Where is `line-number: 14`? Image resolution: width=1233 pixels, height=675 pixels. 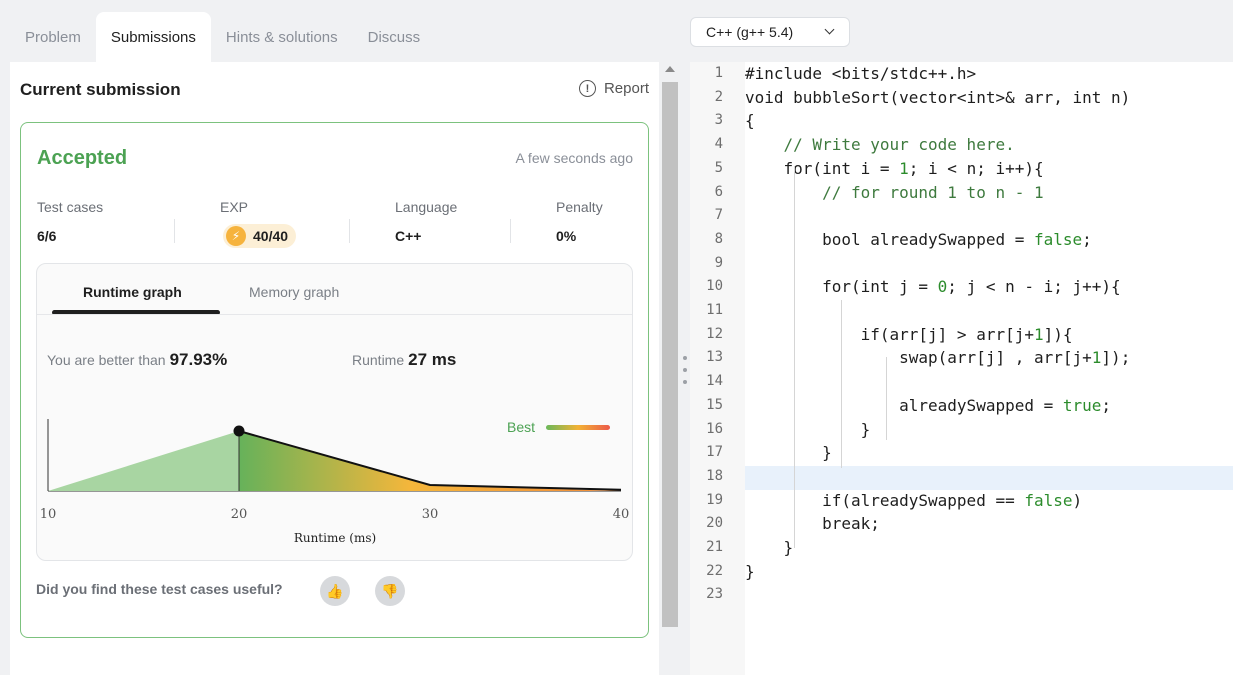
line-number: 14 is located at coordinates (714, 381).